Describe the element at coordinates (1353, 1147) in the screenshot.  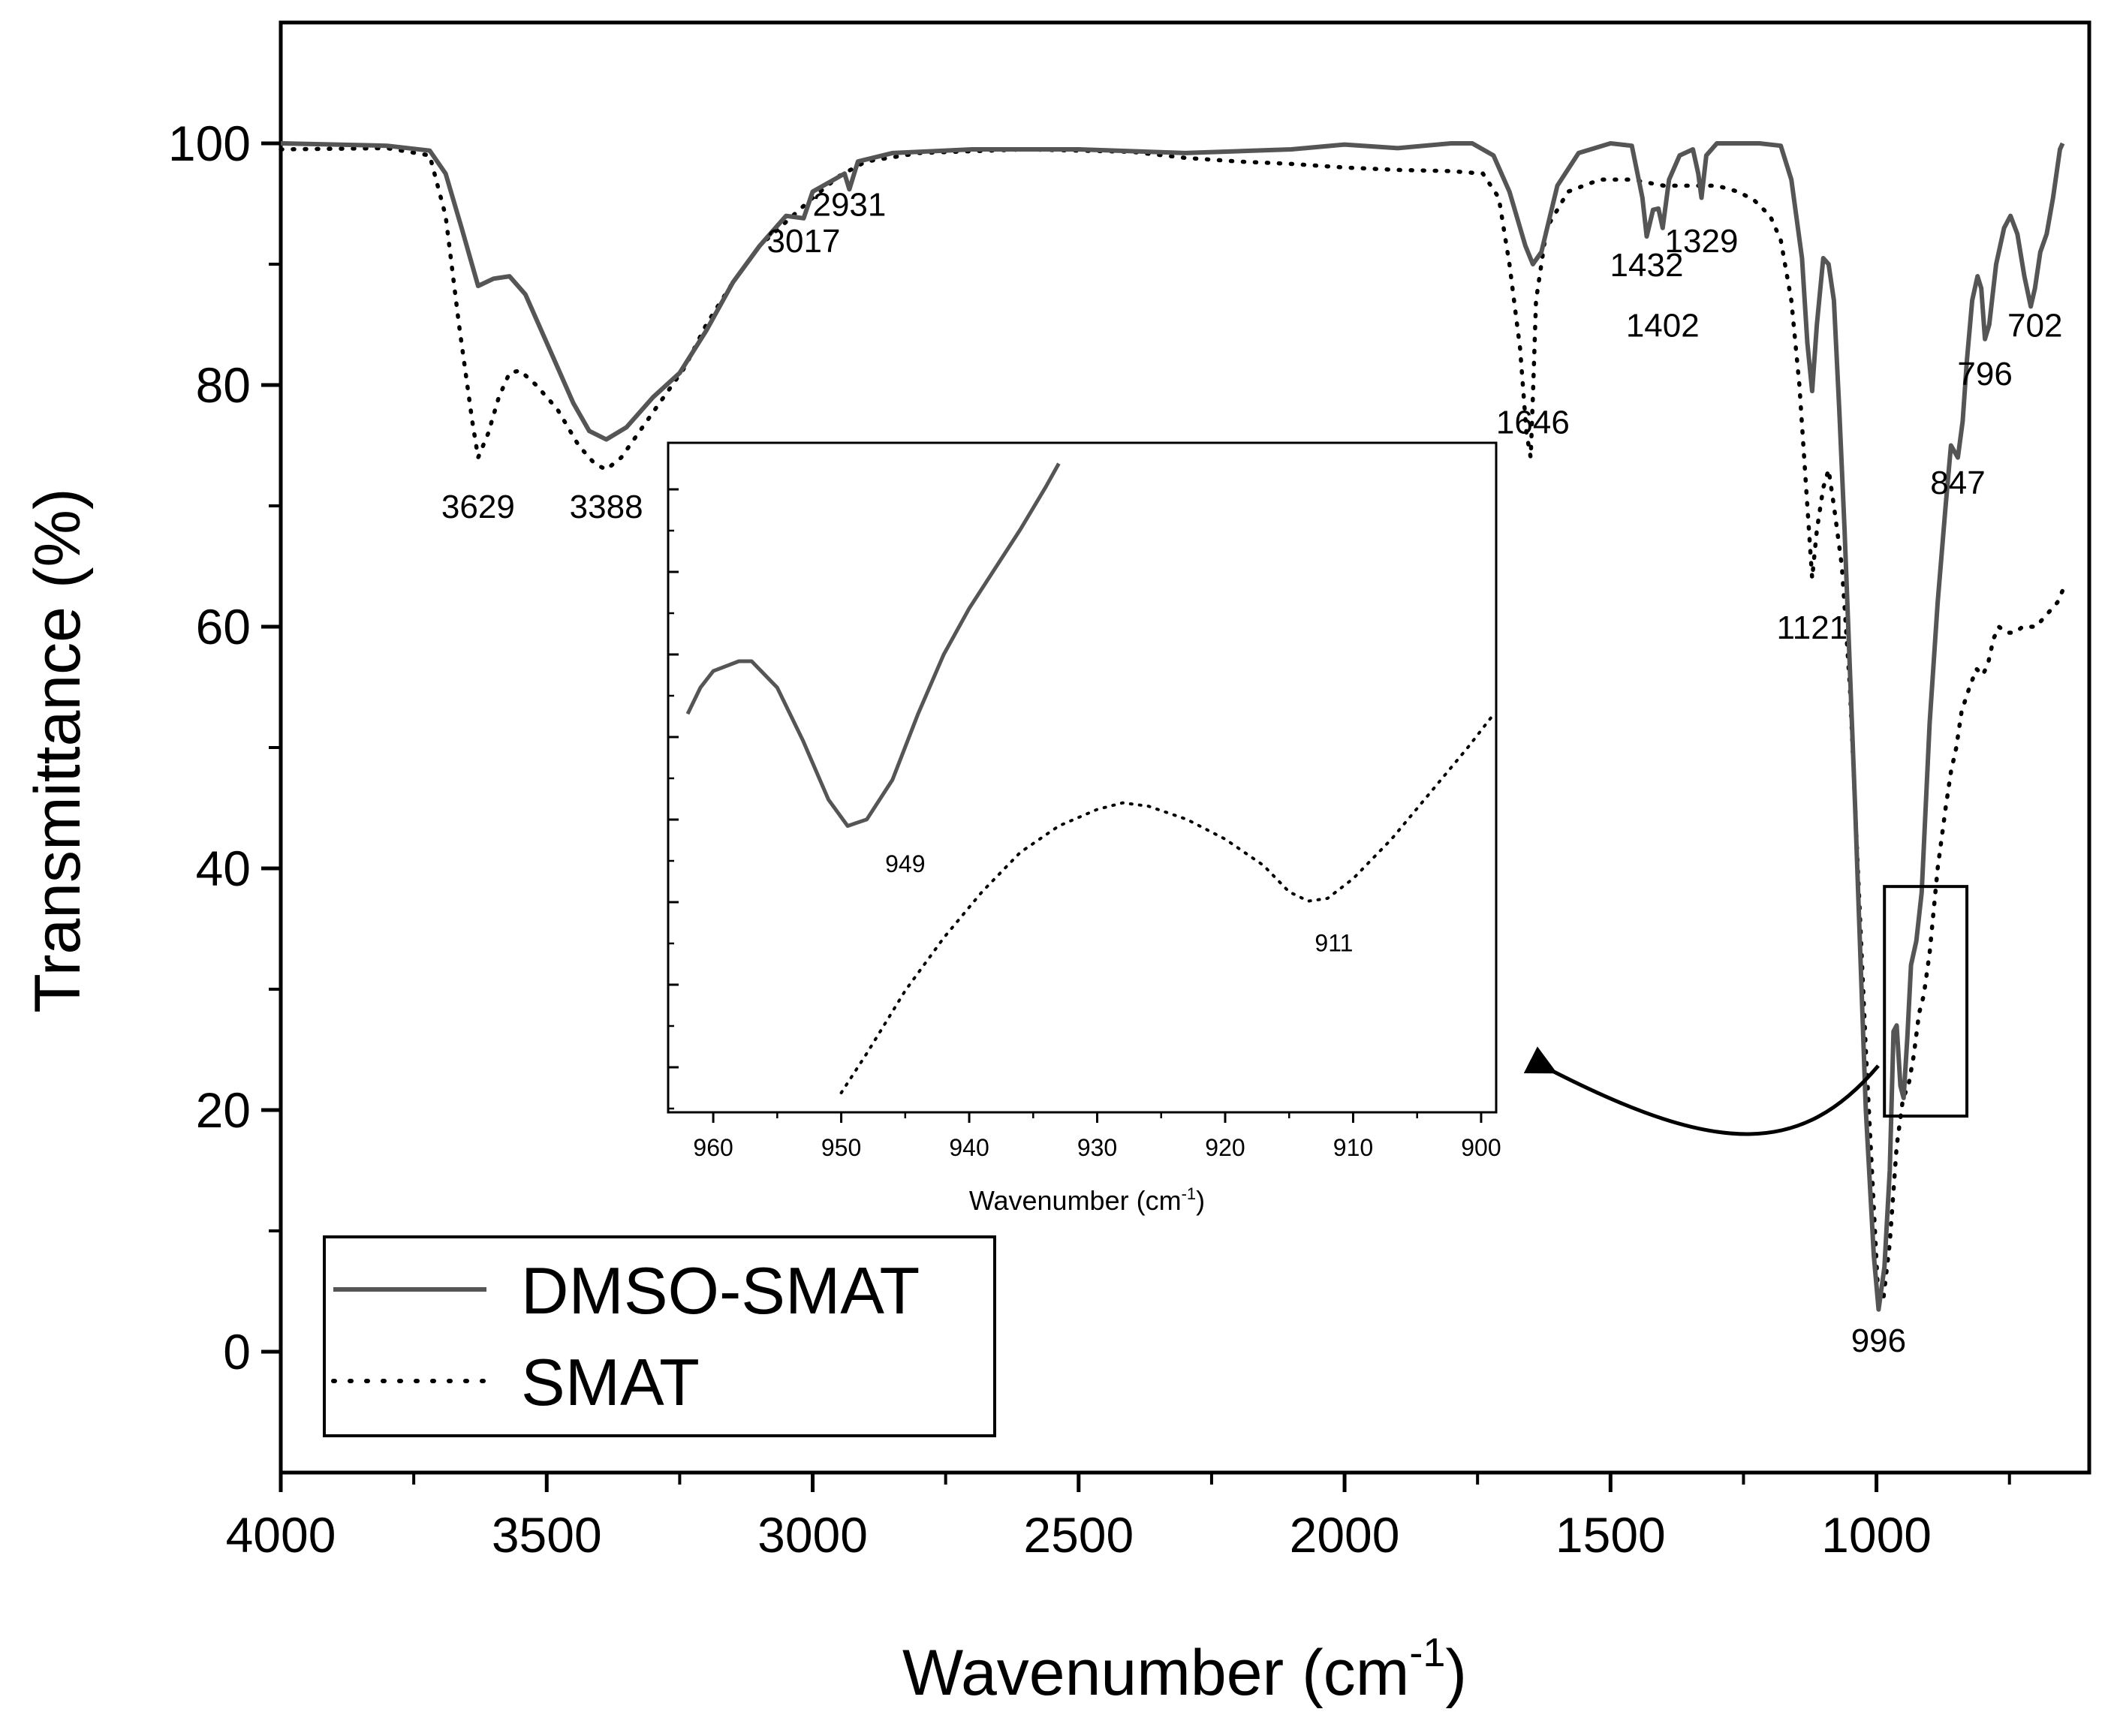
I see `inset-x-tick-label: 910` at that location.